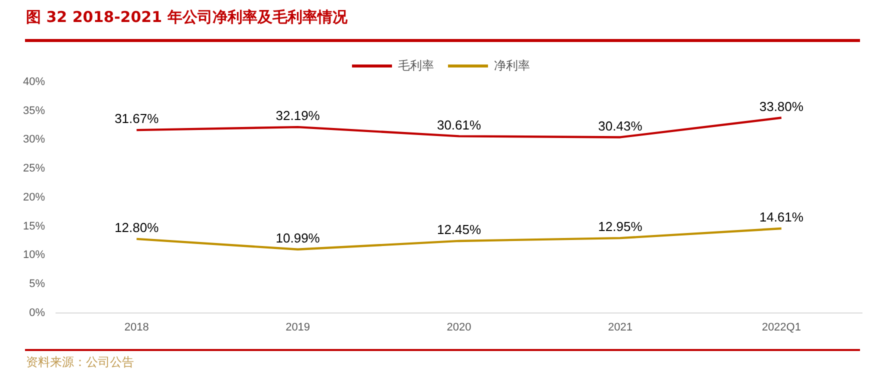 This screenshot has height=378, width=890. Describe the element at coordinates (620, 327) in the screenshot. I see `x-tick-label: 2021` at that location.